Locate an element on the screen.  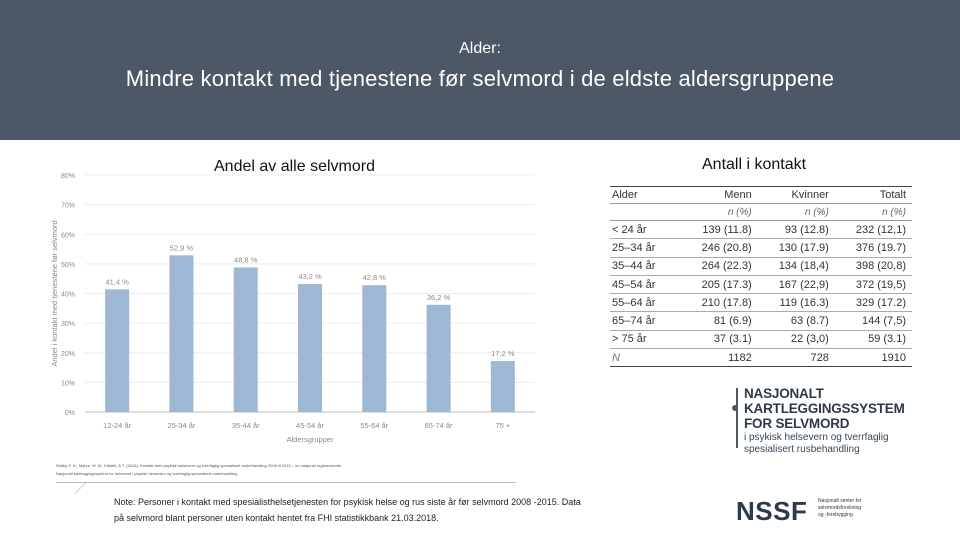
table-cell: 134 (18,4) is located at coordinates (796, 266).